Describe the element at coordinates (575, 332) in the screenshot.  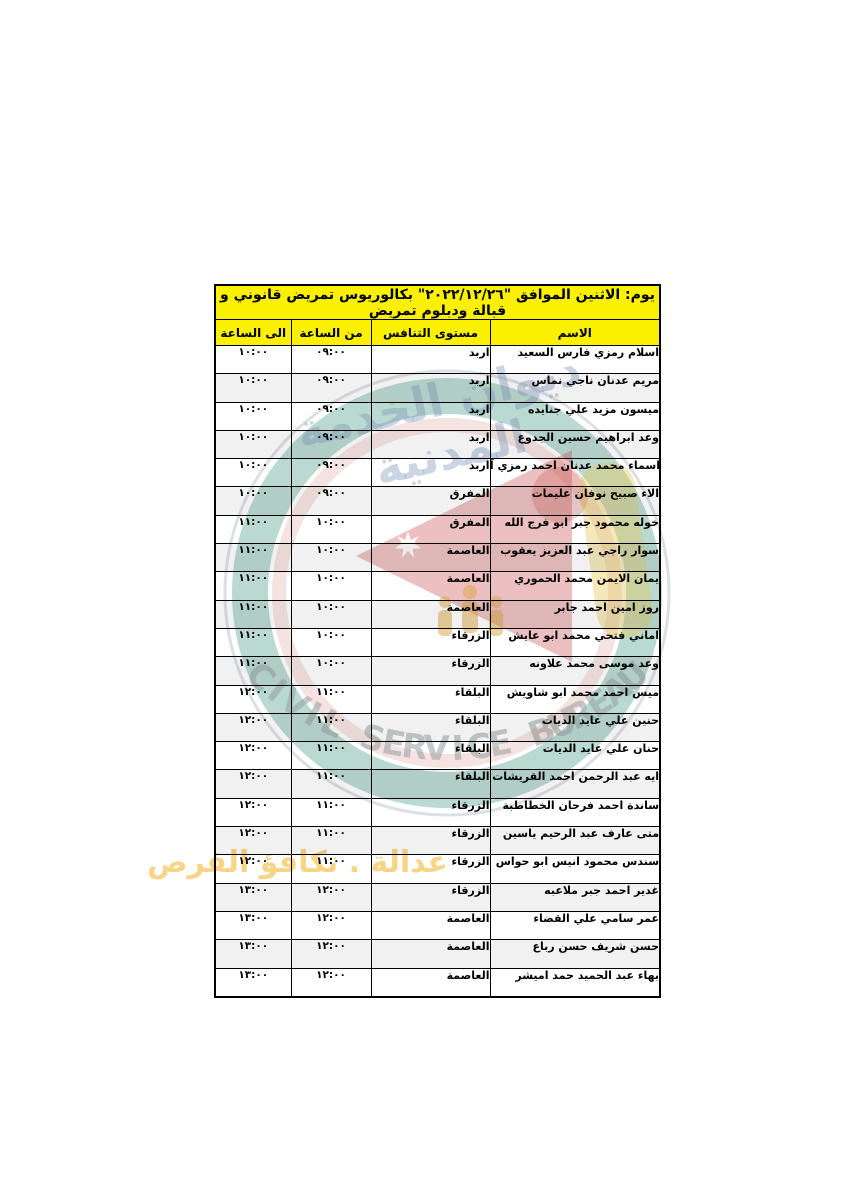
I see `header-name: الاسم` at that location.